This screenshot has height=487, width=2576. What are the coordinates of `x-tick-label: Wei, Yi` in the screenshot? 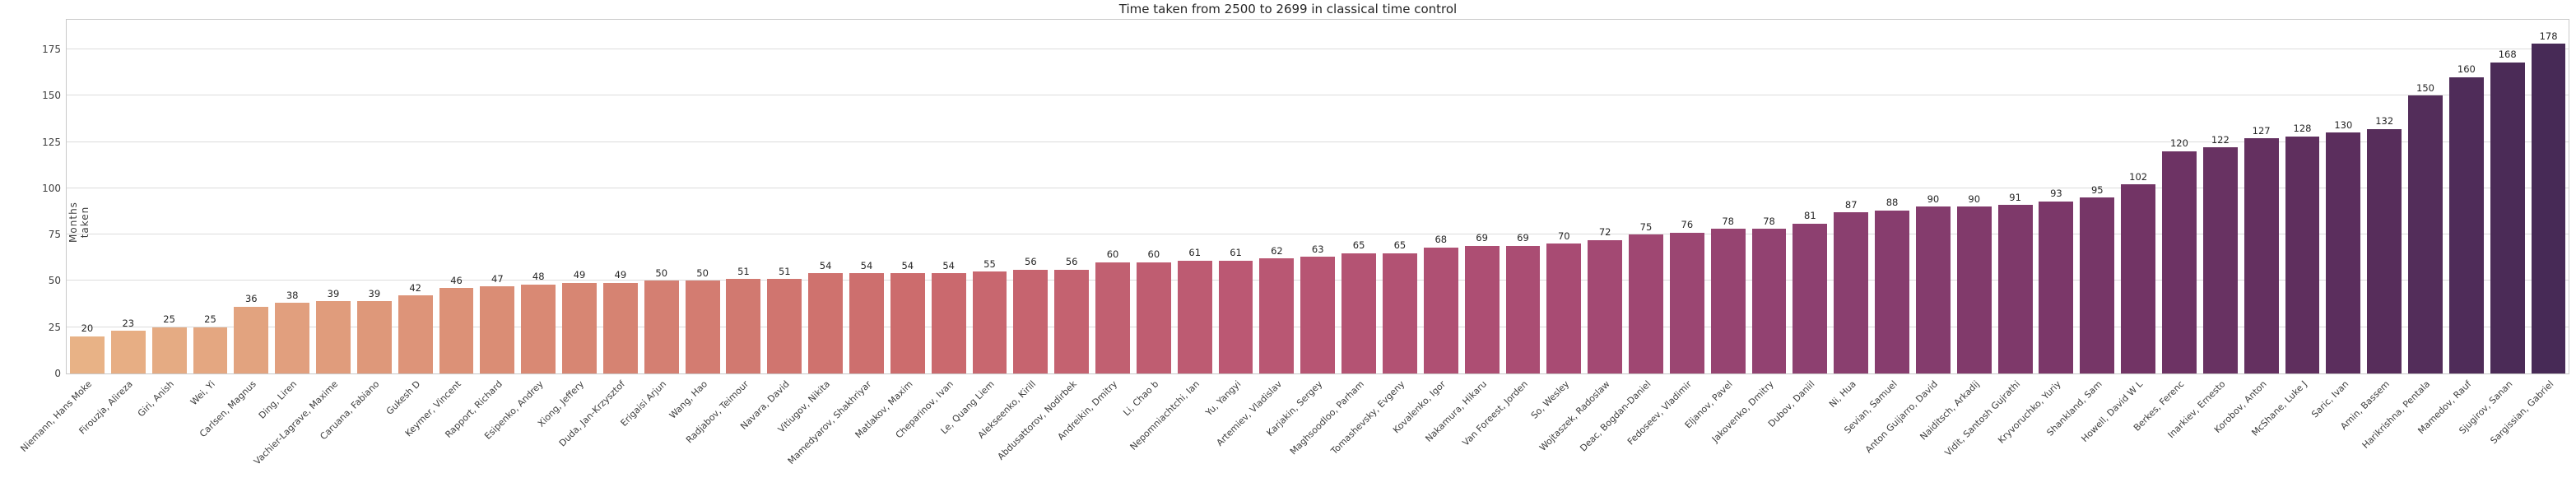 It's located at (202, 393).